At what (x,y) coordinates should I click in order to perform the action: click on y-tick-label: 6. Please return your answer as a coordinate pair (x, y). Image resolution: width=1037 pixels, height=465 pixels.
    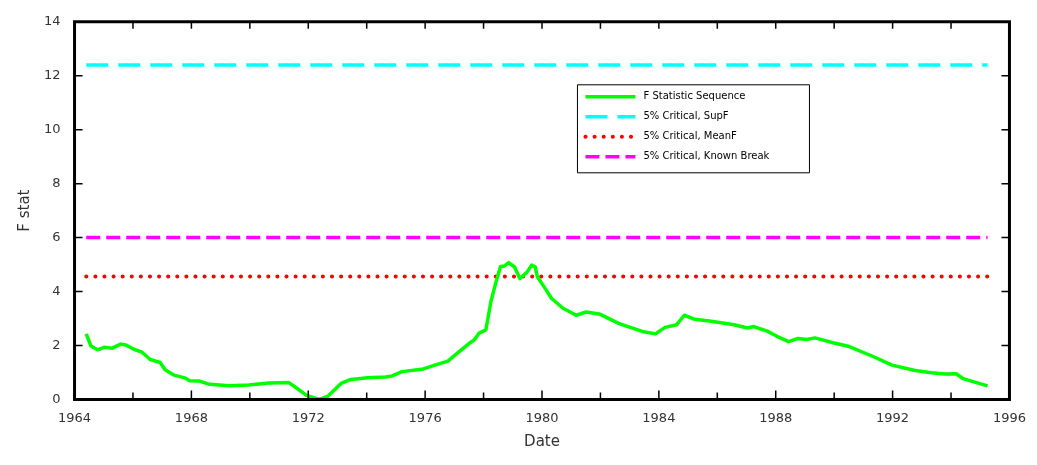
    Looking at the image, I should click on (56, 236).